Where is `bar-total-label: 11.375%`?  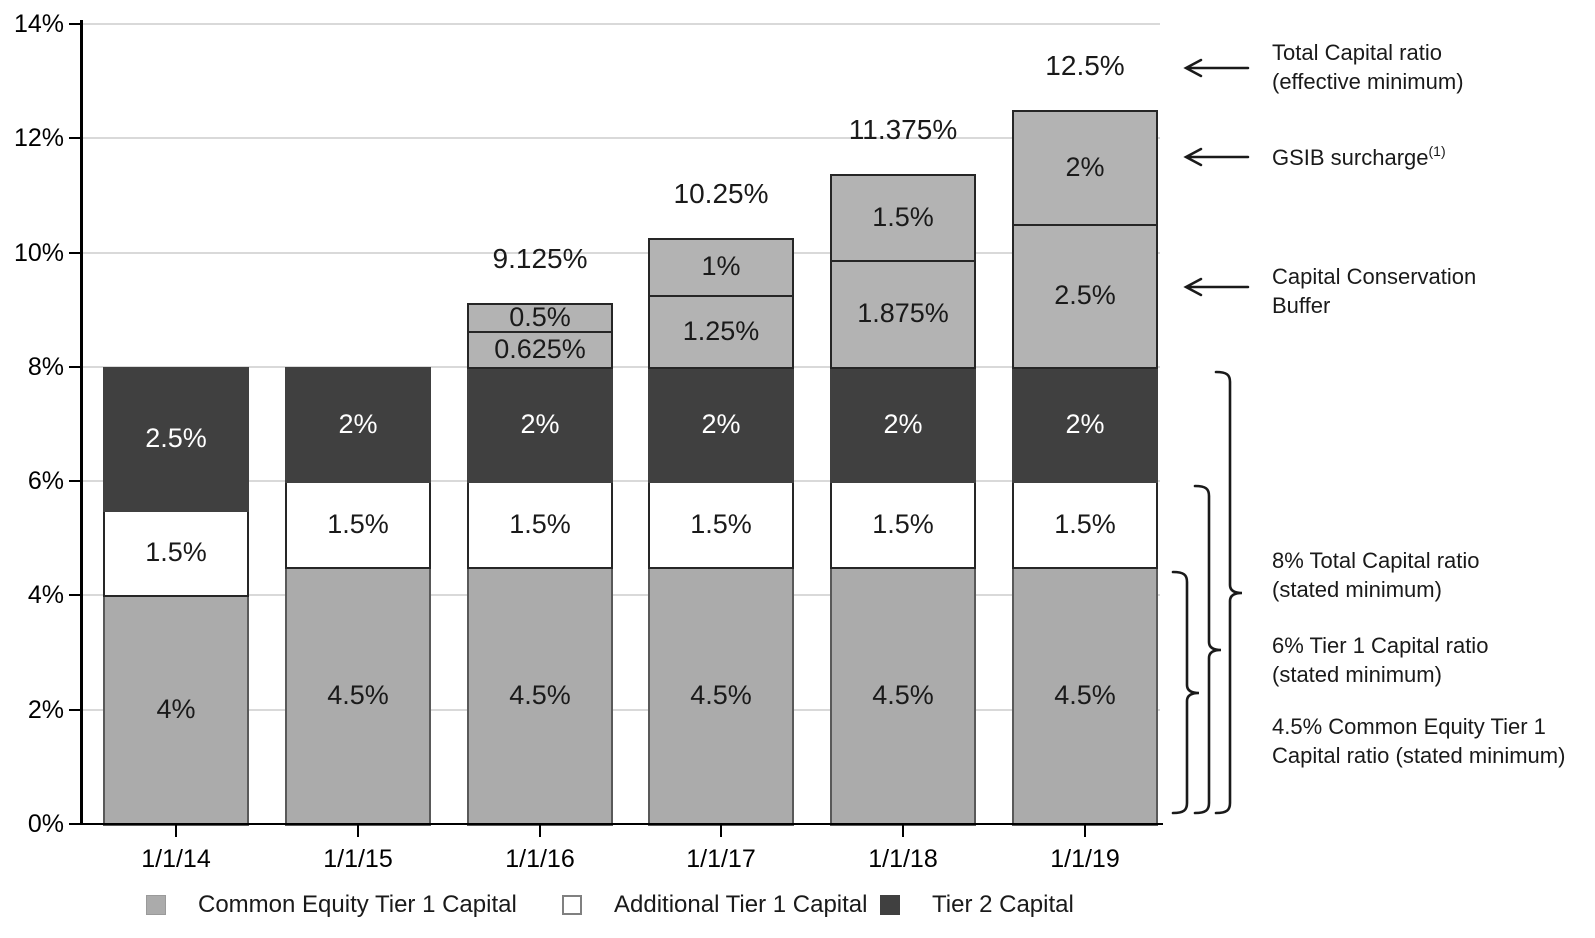 bar-total-label: 11.375% is located at coordinates (903, 129).